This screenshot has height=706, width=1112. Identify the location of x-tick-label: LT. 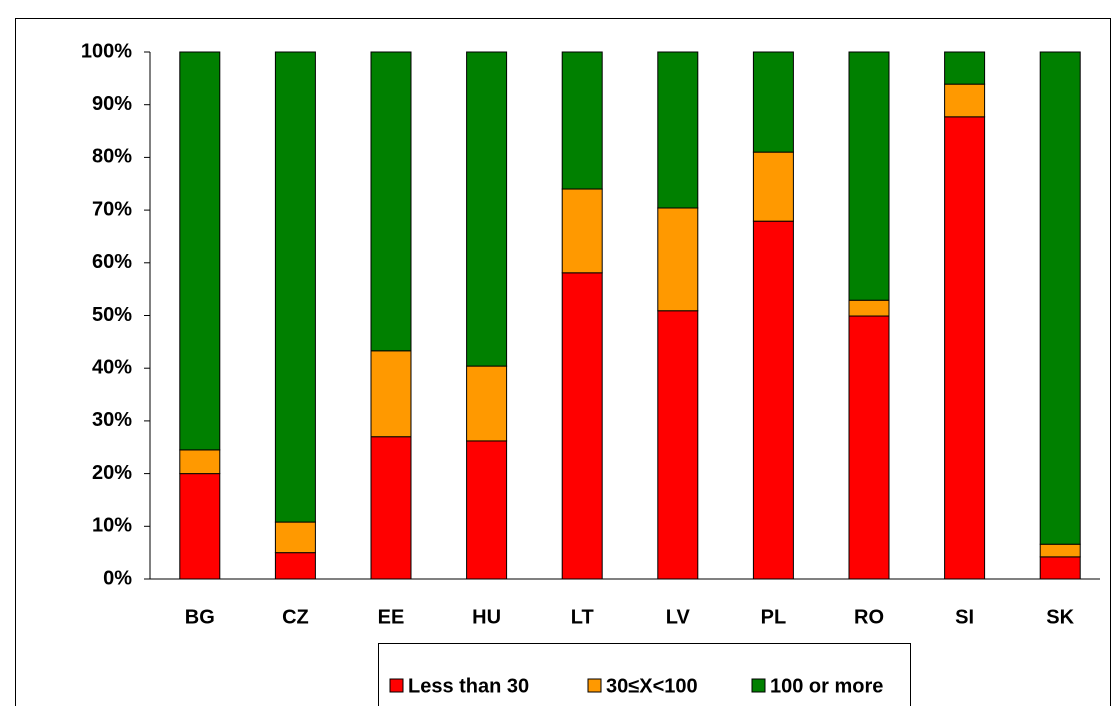
(582, 617).